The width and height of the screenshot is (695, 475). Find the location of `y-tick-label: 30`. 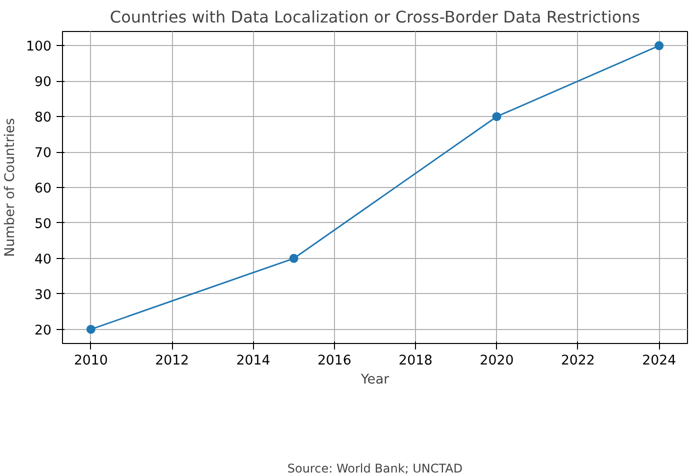

y-tick-label: 30 is located at coordinates (43, 295).